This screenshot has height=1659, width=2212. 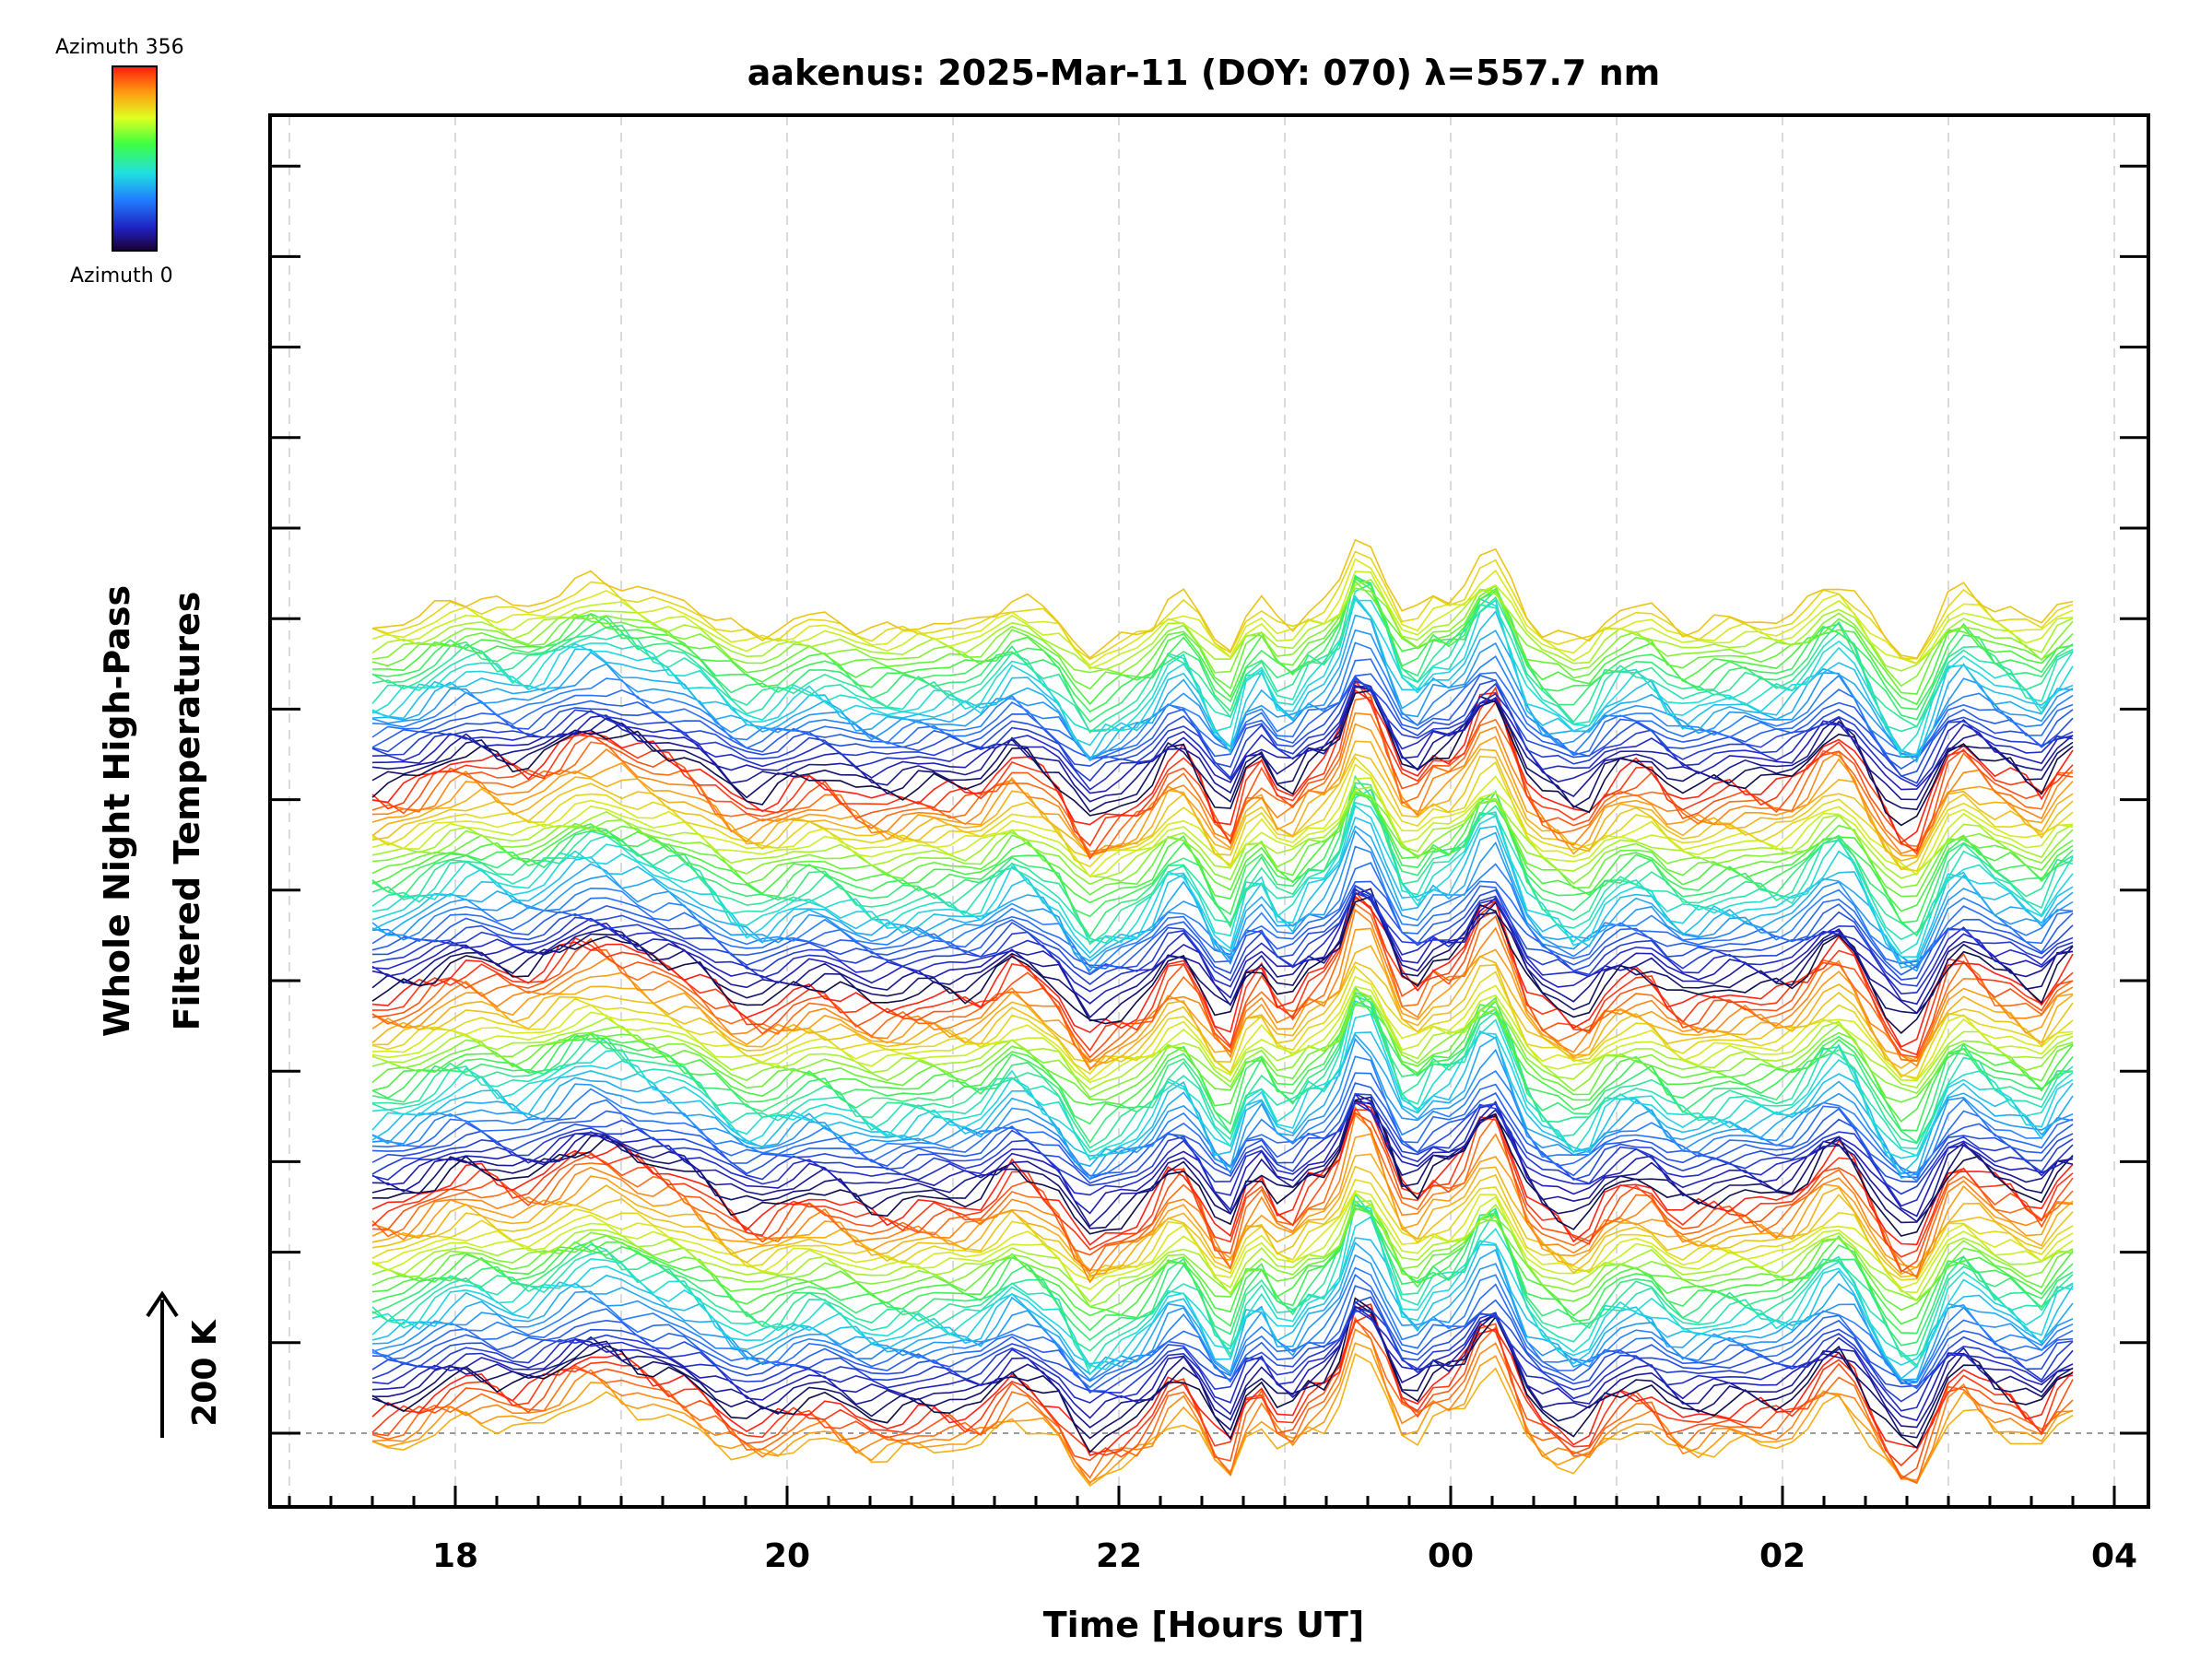 What do you see at coordinates (117, 811) in the screenshot?
I see `y-axis-label-line1: Whole Night High-Pass` at bounding box center [117, 811].